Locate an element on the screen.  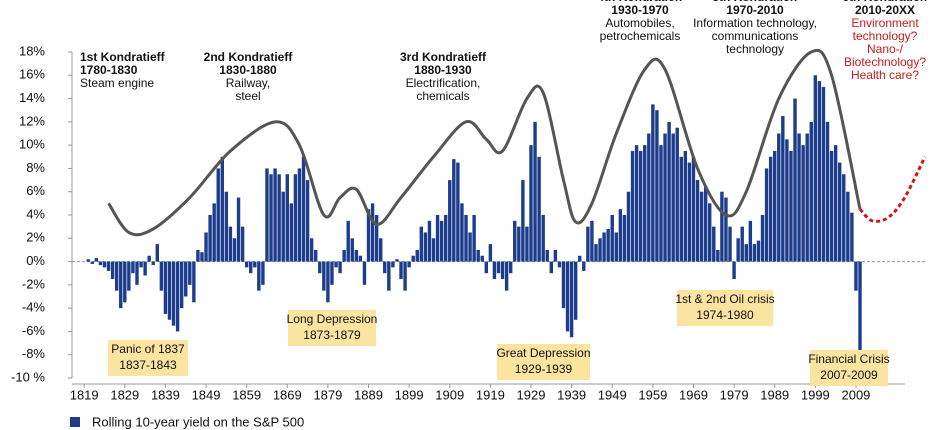
box-text: 1974-1980 is located at coordinates (725, 315).